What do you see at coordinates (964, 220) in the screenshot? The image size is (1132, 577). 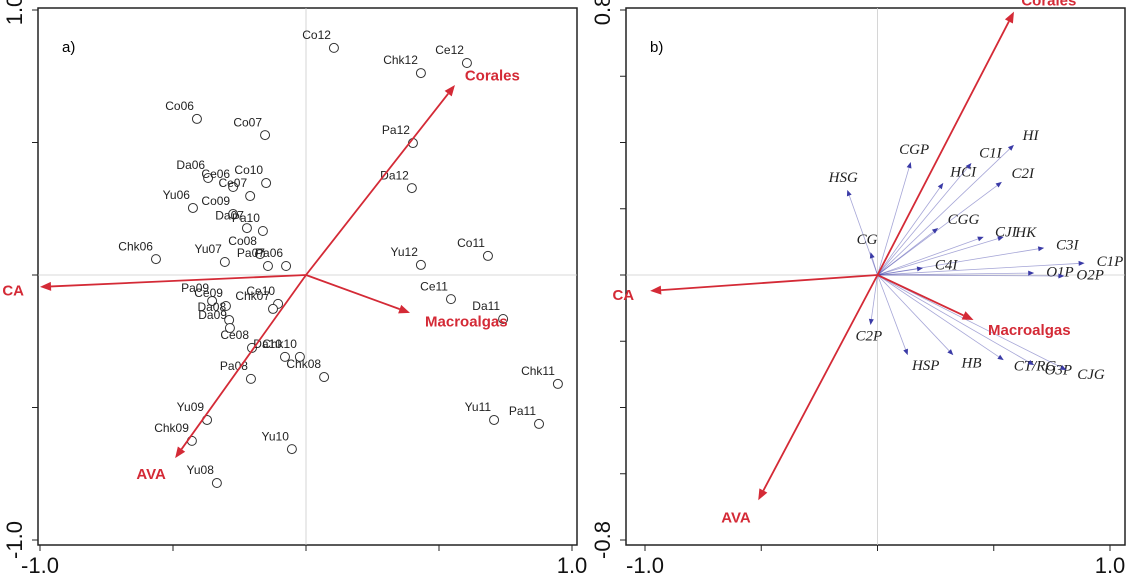 I see `species-label: CGG` at bounding box center [964, 220].